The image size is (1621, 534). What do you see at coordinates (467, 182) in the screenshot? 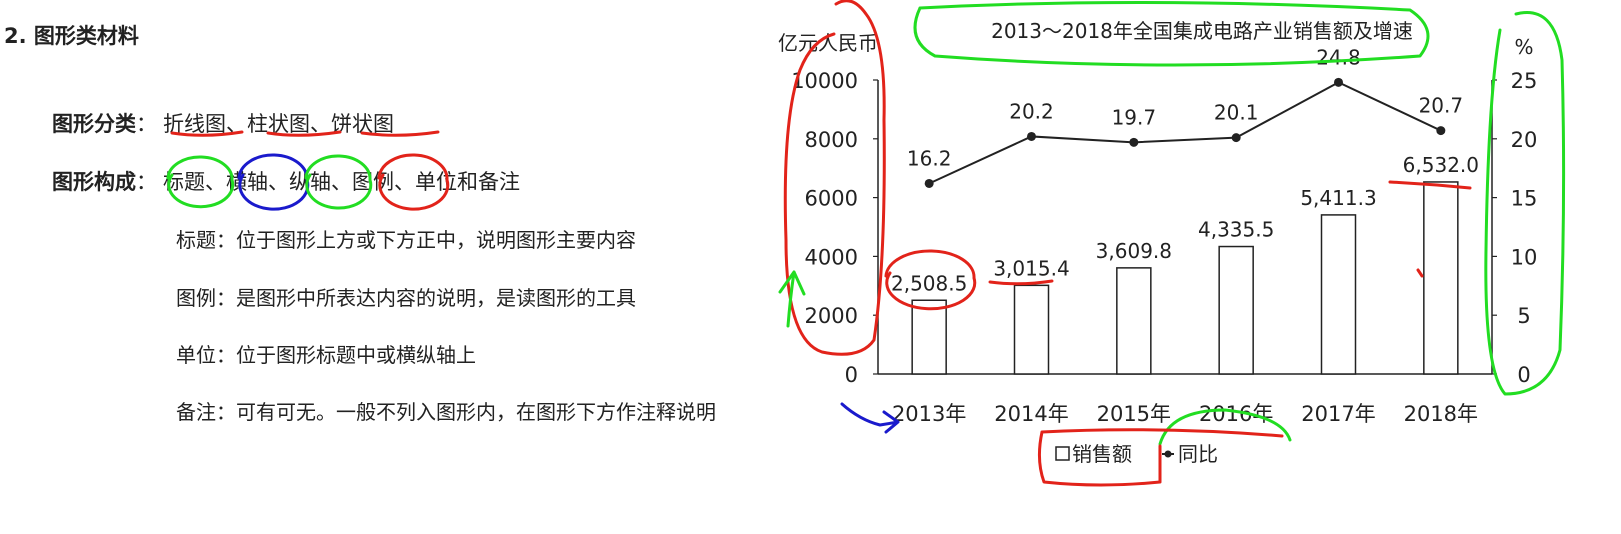
I see `part-unit-note: 单位和备注` at bounding box center [467, 182].